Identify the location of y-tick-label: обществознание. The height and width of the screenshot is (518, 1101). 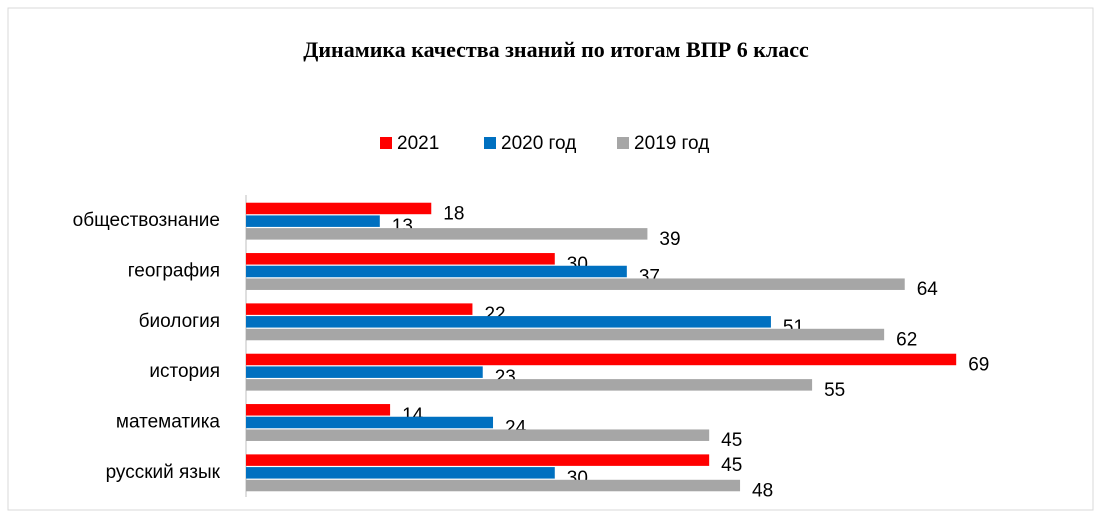
(146, 220).